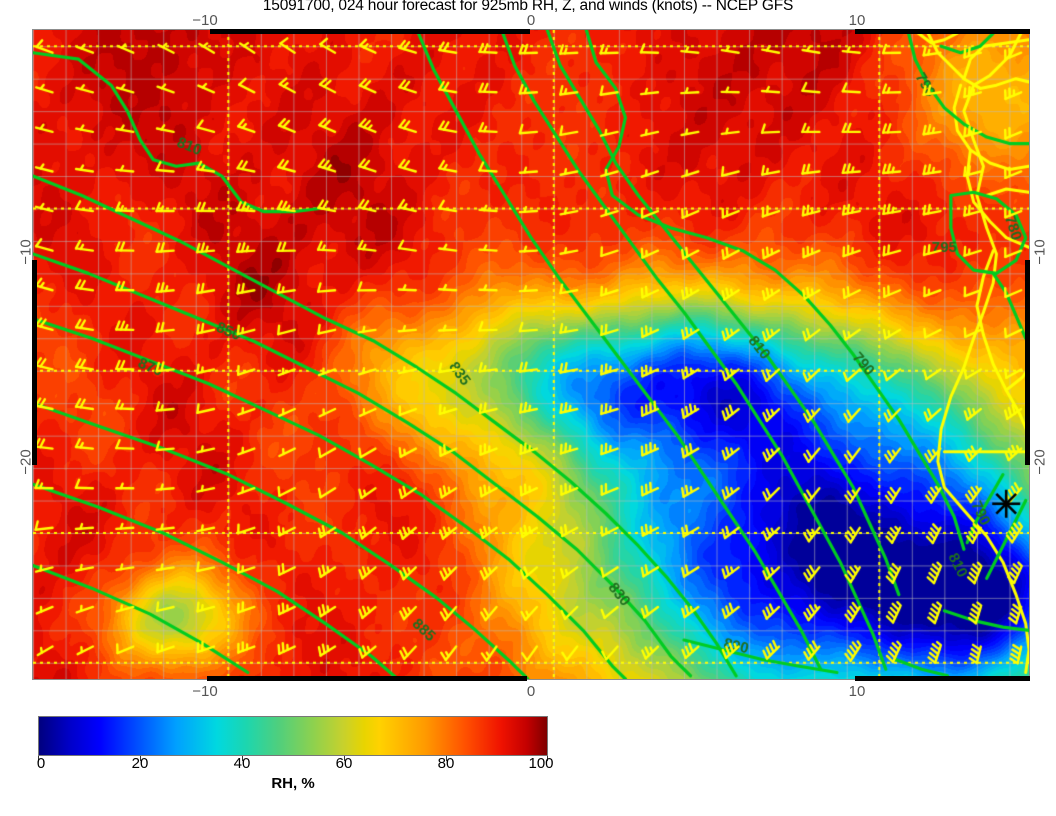  Describe the element at coordinates (140, 763) in the screenshot. I see `colorbar-label-1: 20` at that location.